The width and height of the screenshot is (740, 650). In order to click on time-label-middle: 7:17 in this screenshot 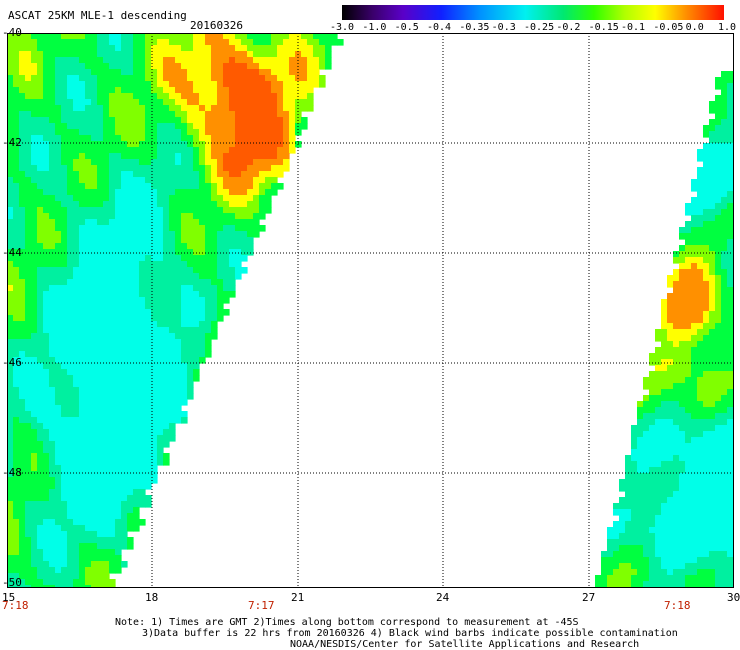, I will do `click(261, 605)`.